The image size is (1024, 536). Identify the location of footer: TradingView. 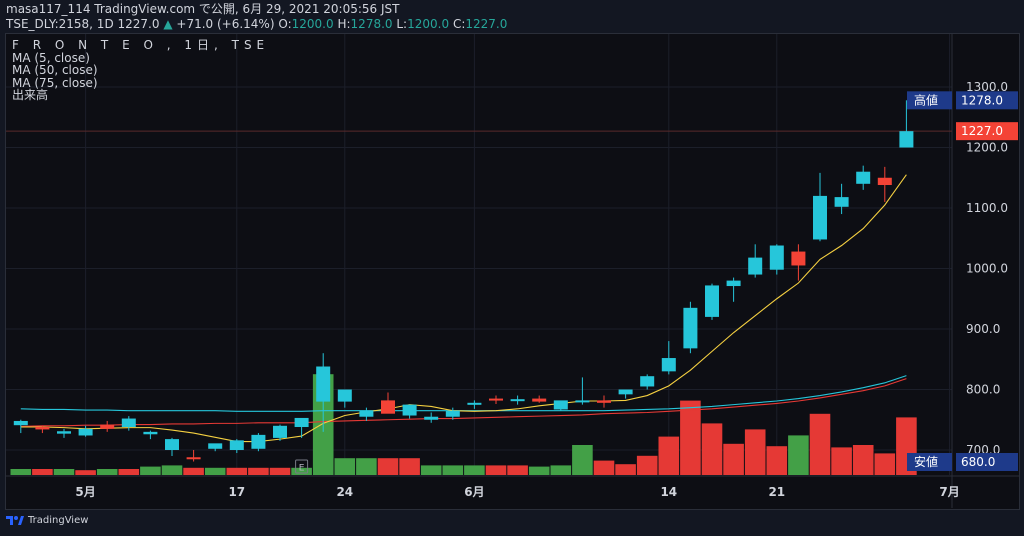
(47, 520).